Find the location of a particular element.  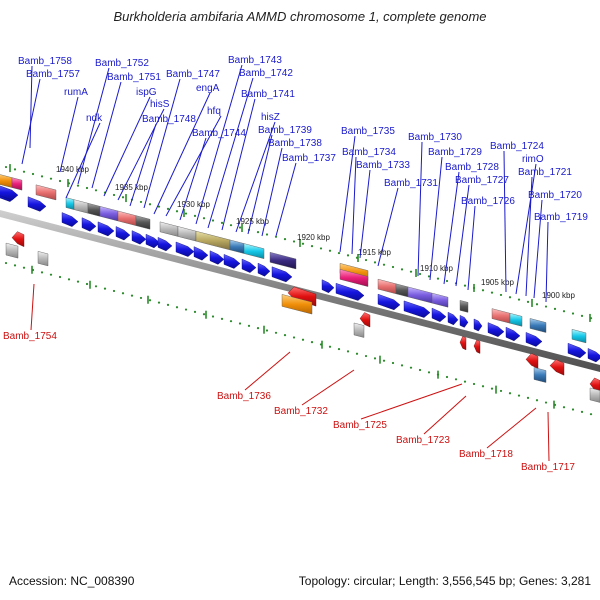

gene-label-bamb_1742: Bamb_1742 is located at coordinates (266, 73).